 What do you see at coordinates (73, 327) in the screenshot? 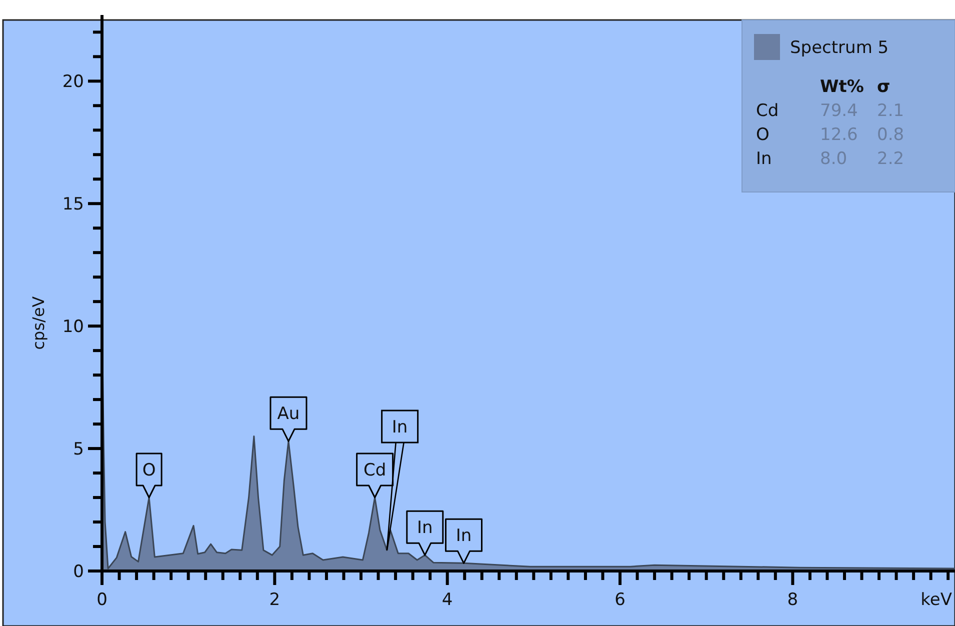
I see `y-tick-label: 10` at bounding box center [73, 327].